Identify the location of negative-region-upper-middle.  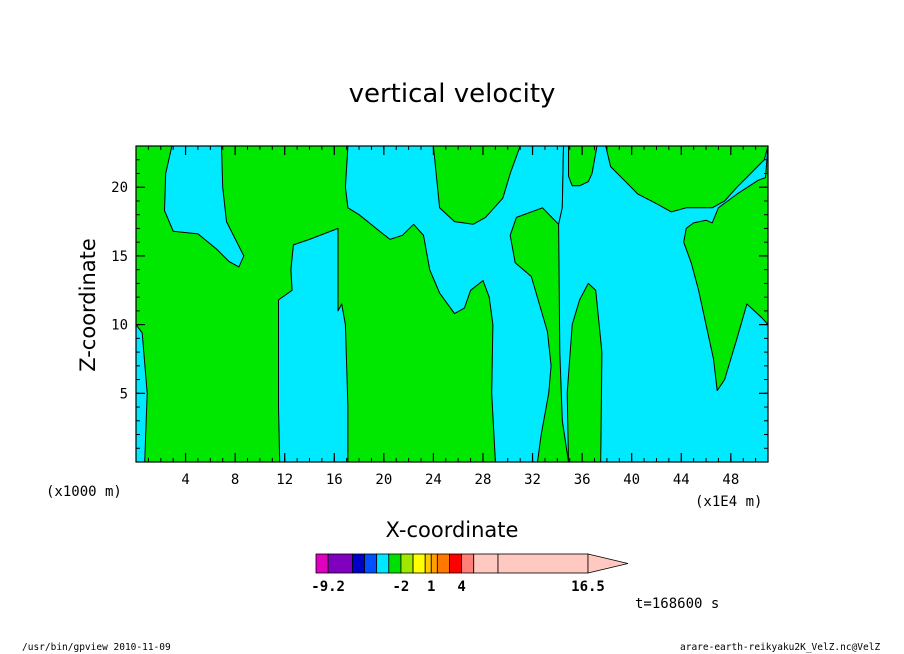
(454, 304).